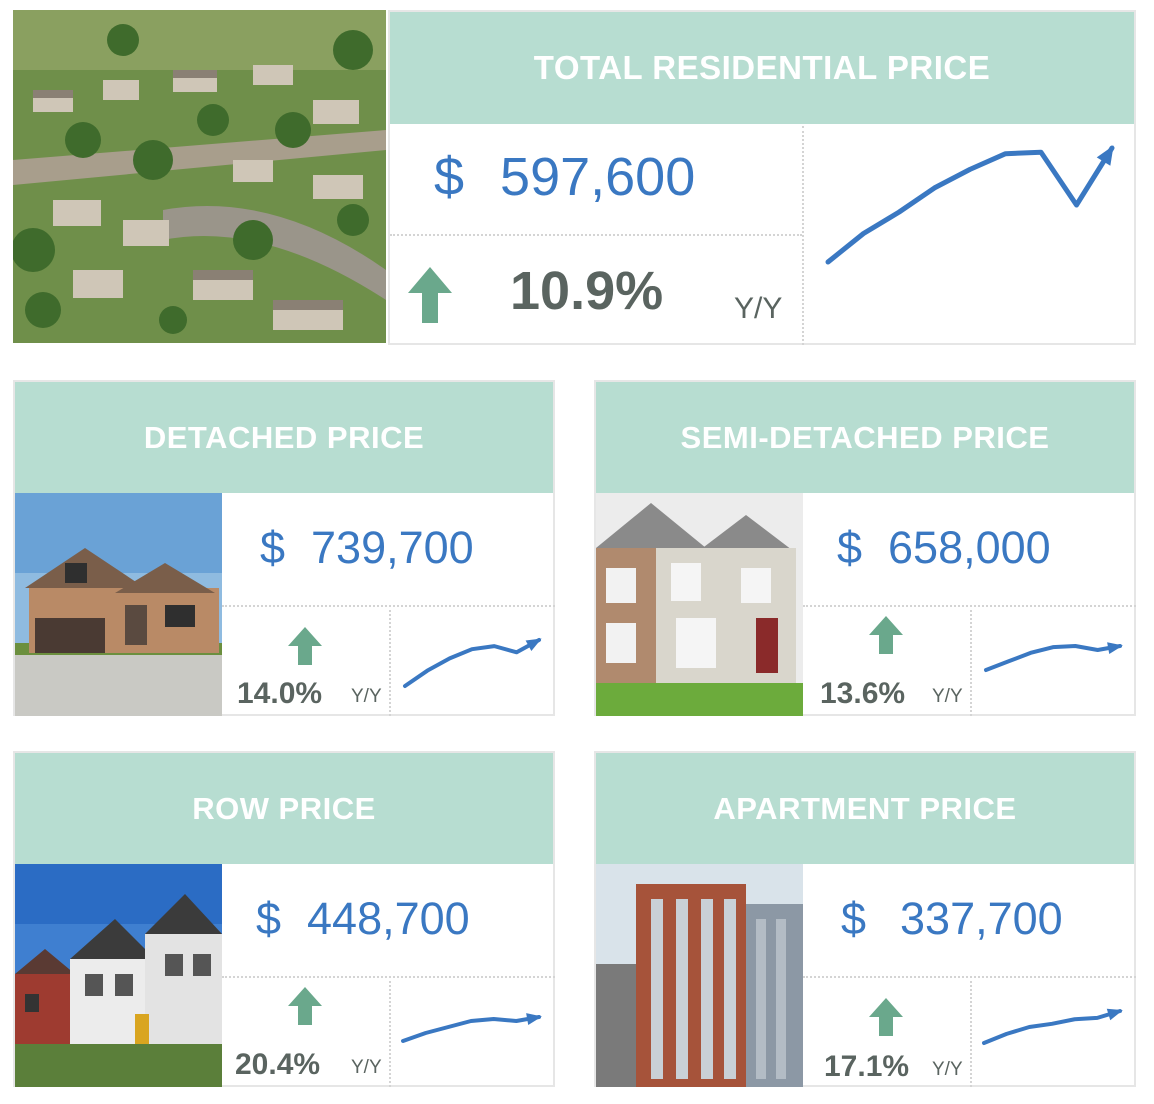 Image resolution: width=1154 pixels, height=1104 pixels. I want to click on apartment-title: APARTMENT PRICE, so click(865, 808).